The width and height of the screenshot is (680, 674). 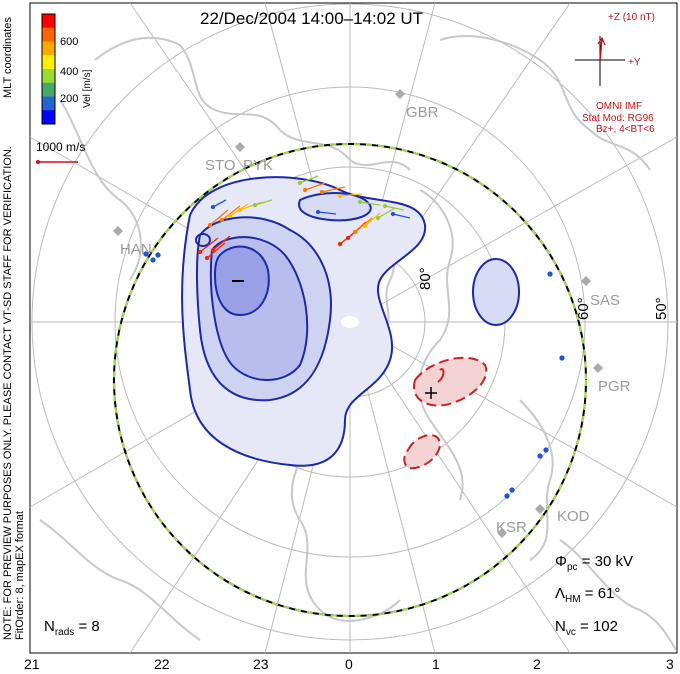 I want to click on imf-source: OMNI IMF, so click(x=619, y=106).